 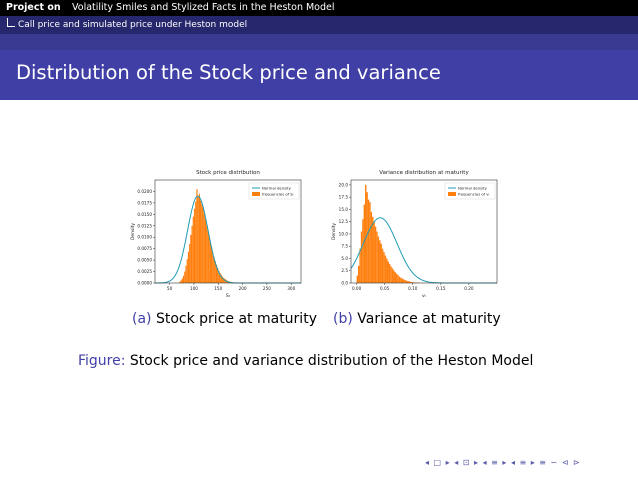 What do you see at coordinates (503, 462) in the screenshot?
I see `beamer-navigation-icons: ◂ □ ▸ ◂ ⊡ ▸ ◂ ≡ ▸ ◂ ≡ ▸ ≡ ∽ ⊲ ⊳` at bounding box center [503, 462].